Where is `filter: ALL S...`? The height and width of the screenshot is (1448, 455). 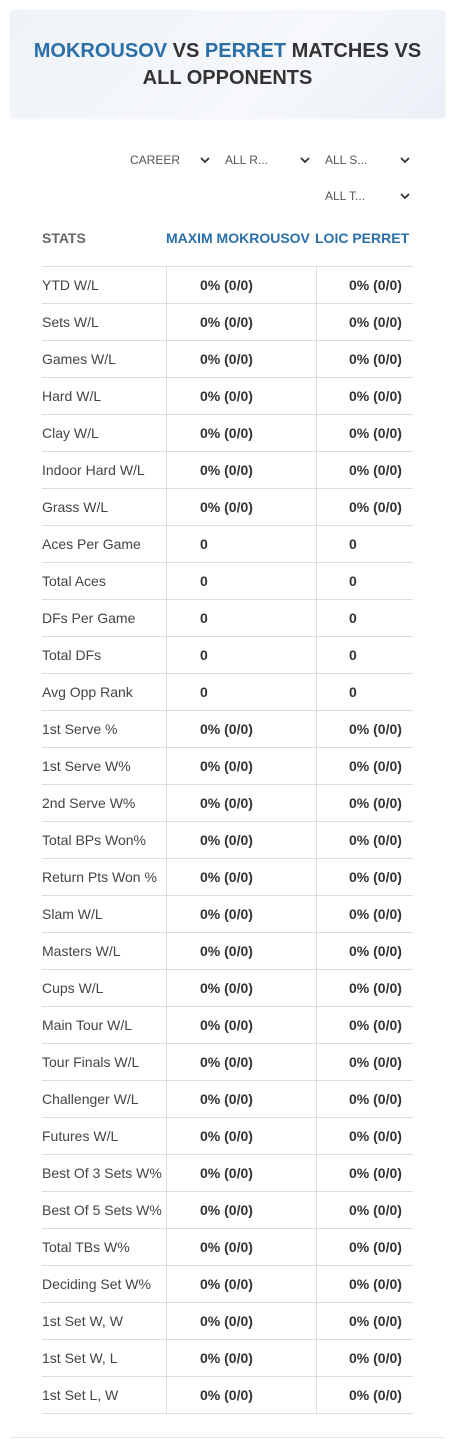
filter: ALL S... is located at coordinates (346, 160).